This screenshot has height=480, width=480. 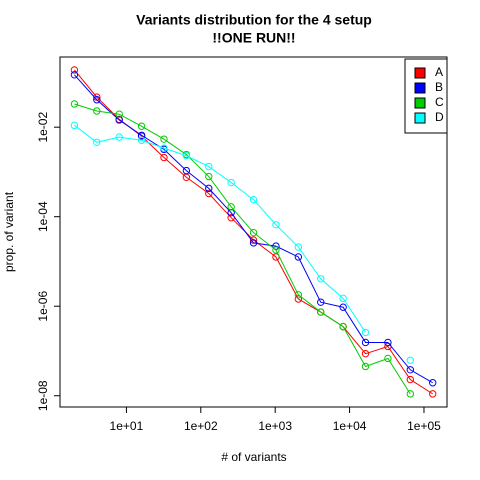 What do you see at coordinates (439, 87) in the screenshot?
I see `legend-label: B` at bounding box center [439, 87].